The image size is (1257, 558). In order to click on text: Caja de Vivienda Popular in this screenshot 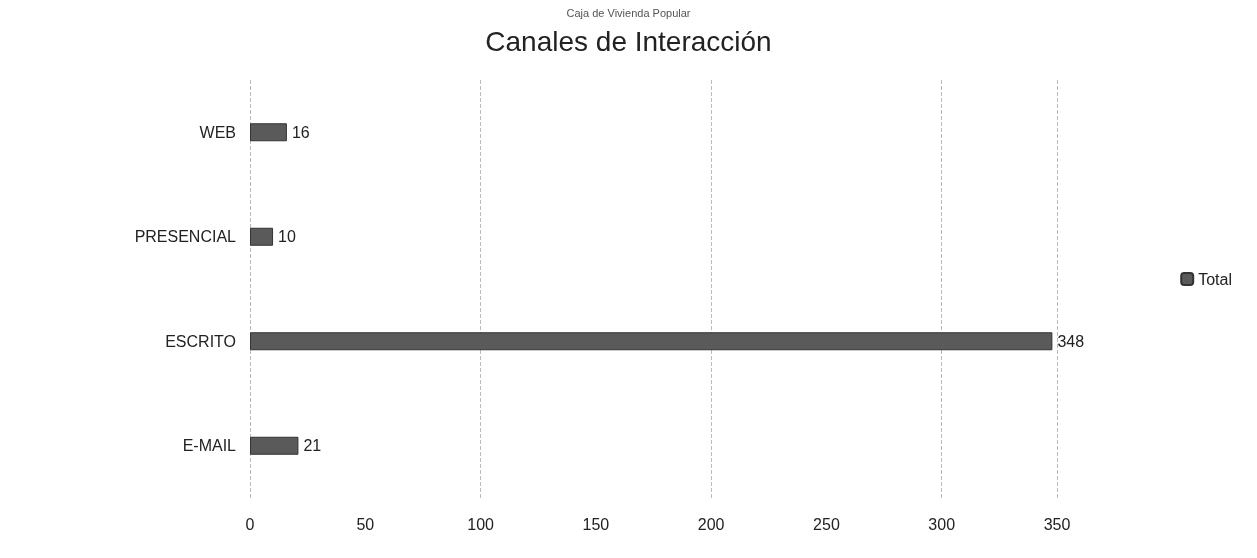, I will do `click(628, 12)`.